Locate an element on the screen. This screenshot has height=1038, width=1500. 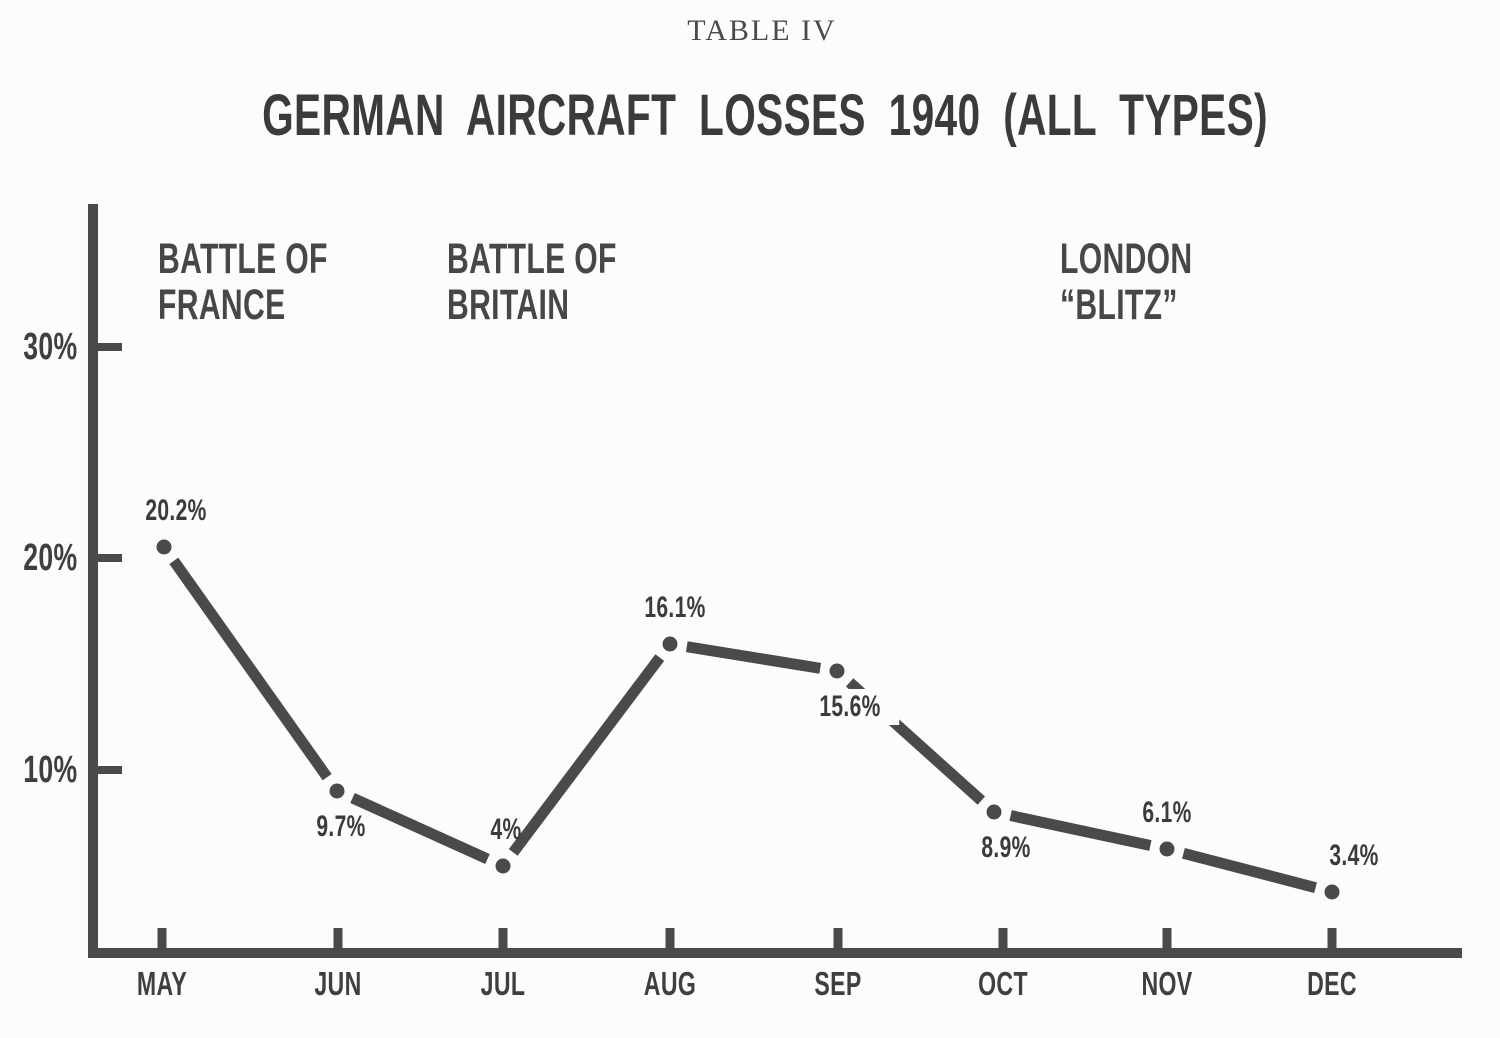
y-axis-line is located at coordinates (93, 581).